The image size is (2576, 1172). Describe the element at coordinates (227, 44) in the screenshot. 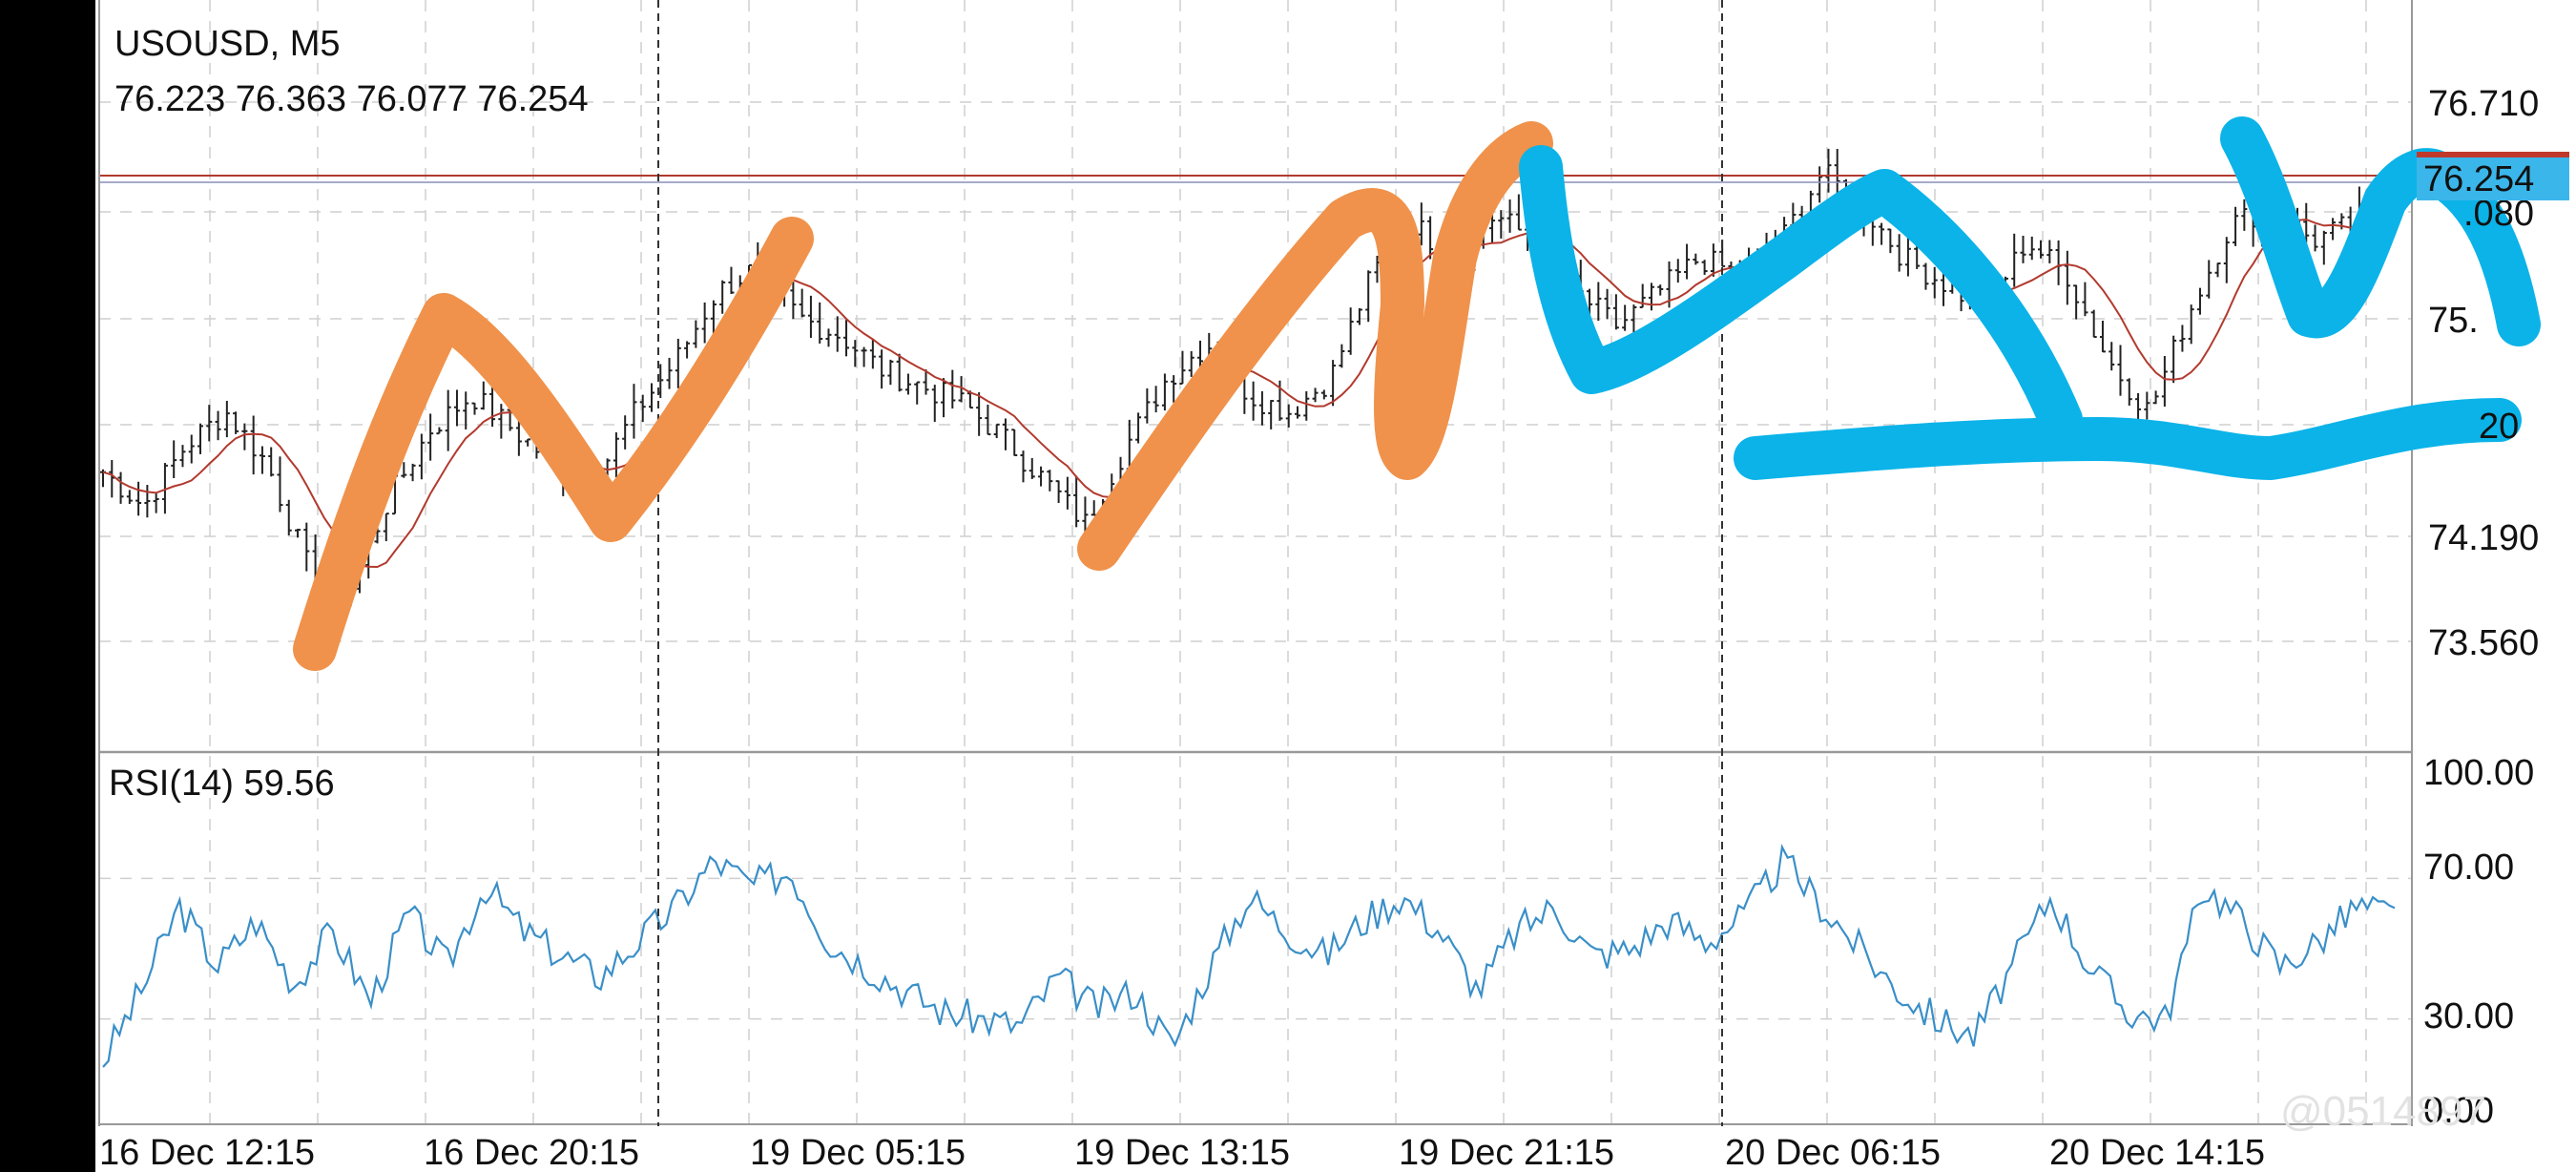

I see `chart-title: USOUSD, M5` at that location.